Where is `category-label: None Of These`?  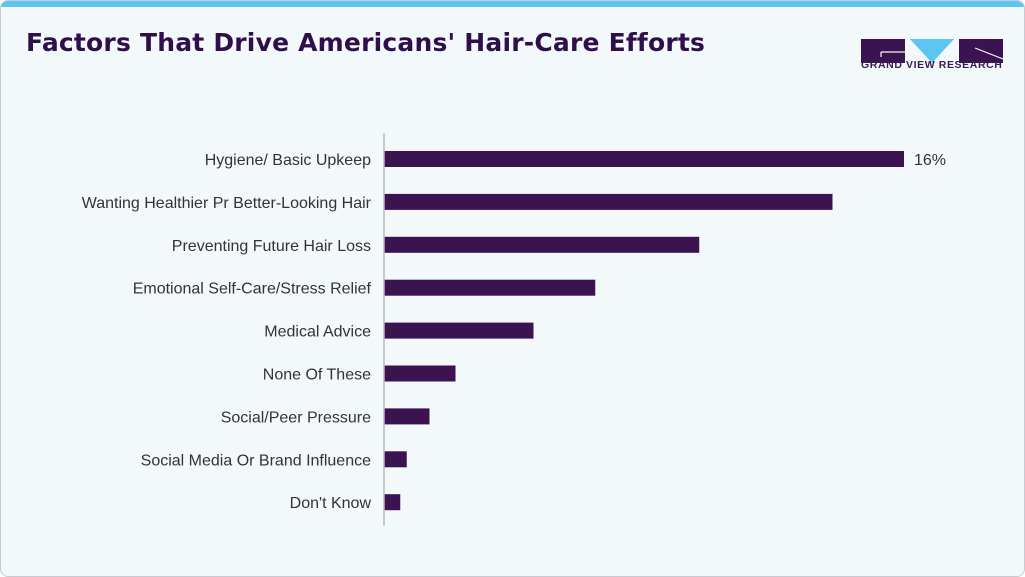 category-label: None Of These is located at coordinates (317, 375).